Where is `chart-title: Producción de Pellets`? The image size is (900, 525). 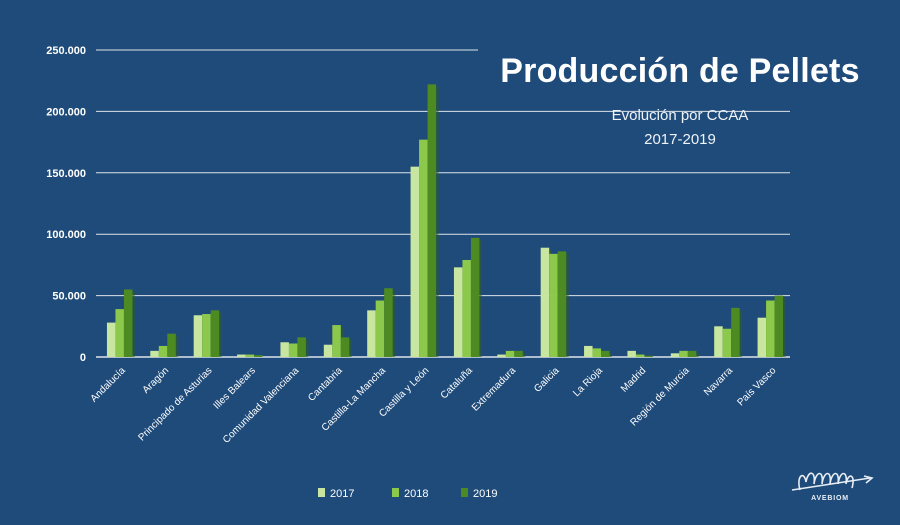 chart-title: Producción de Pellets is located at coordinates (680, 71).